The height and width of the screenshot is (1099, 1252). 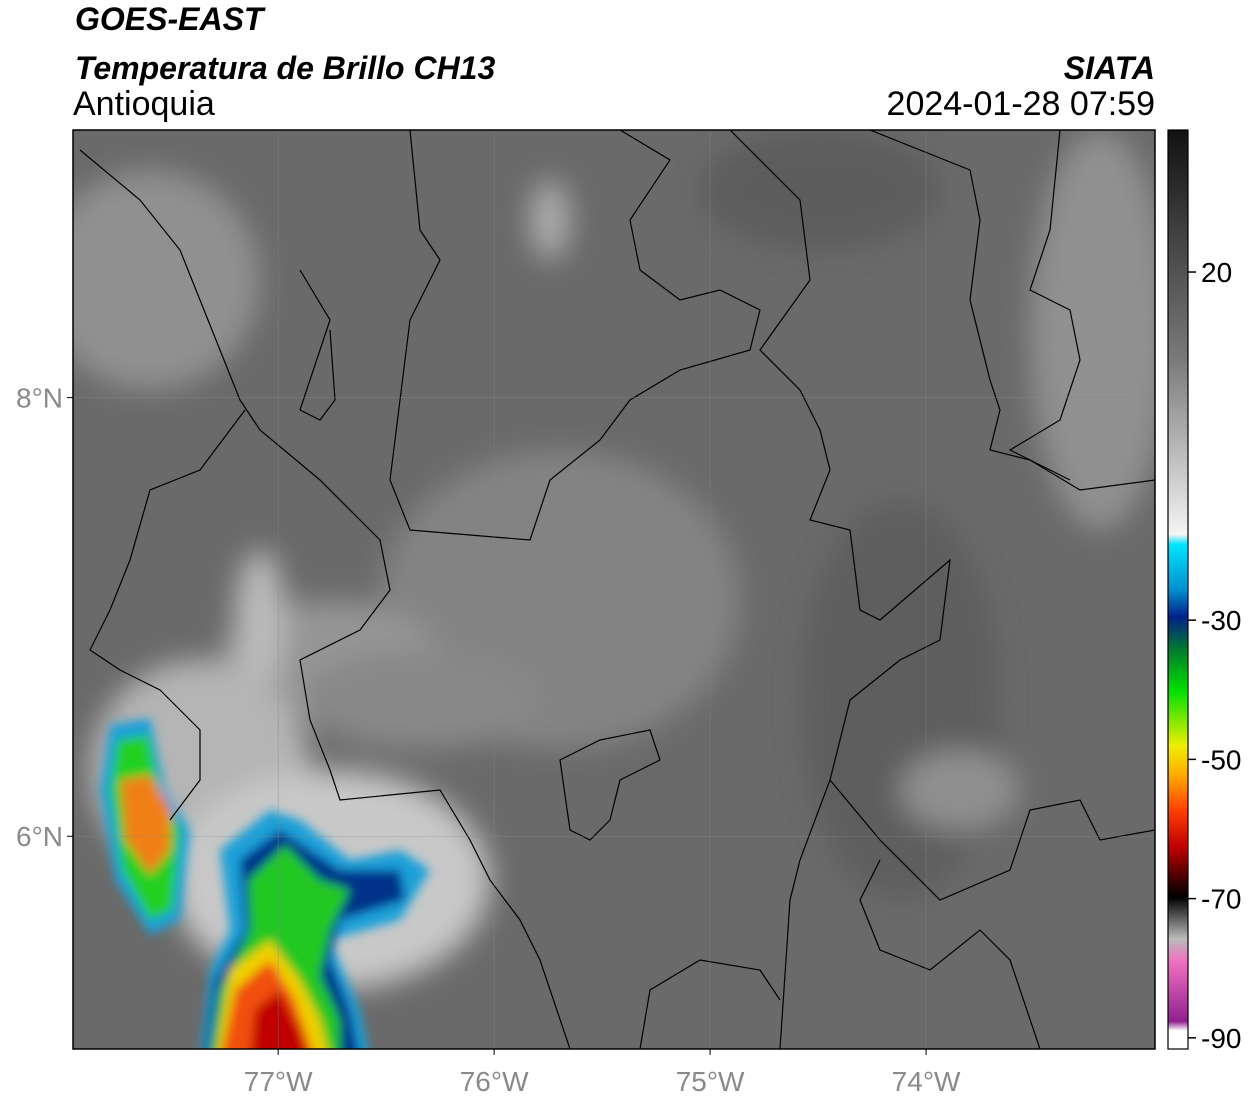 I want to click on colorbar-label: 20, so click(x=1216, y=272).